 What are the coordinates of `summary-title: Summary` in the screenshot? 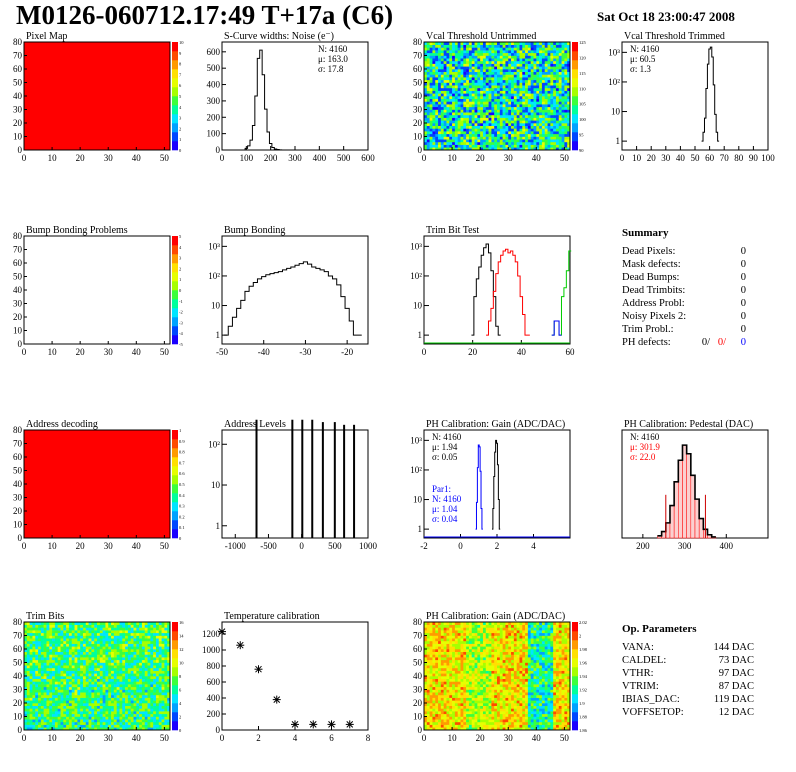 It's located at (645, 233).